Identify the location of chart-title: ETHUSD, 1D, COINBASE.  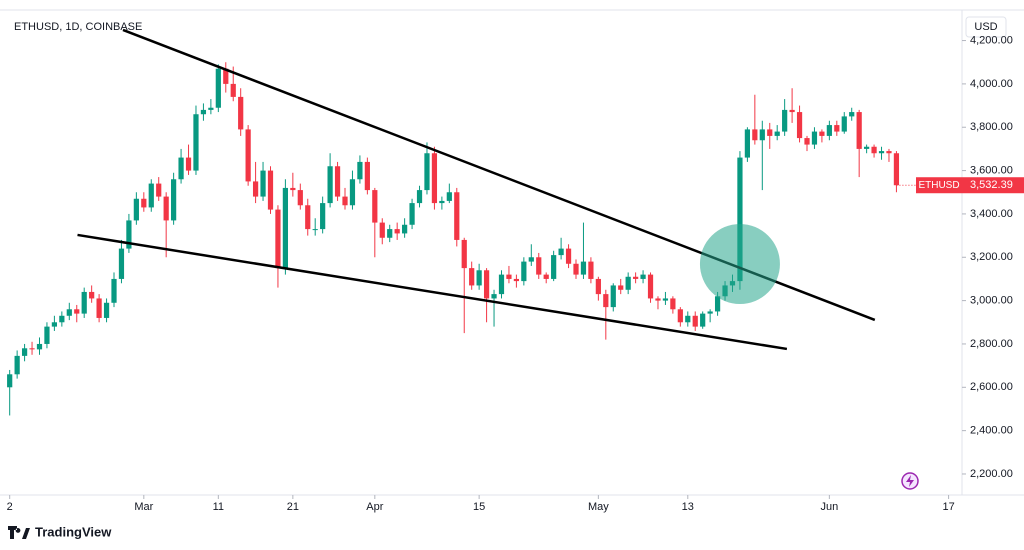
(78, 27).